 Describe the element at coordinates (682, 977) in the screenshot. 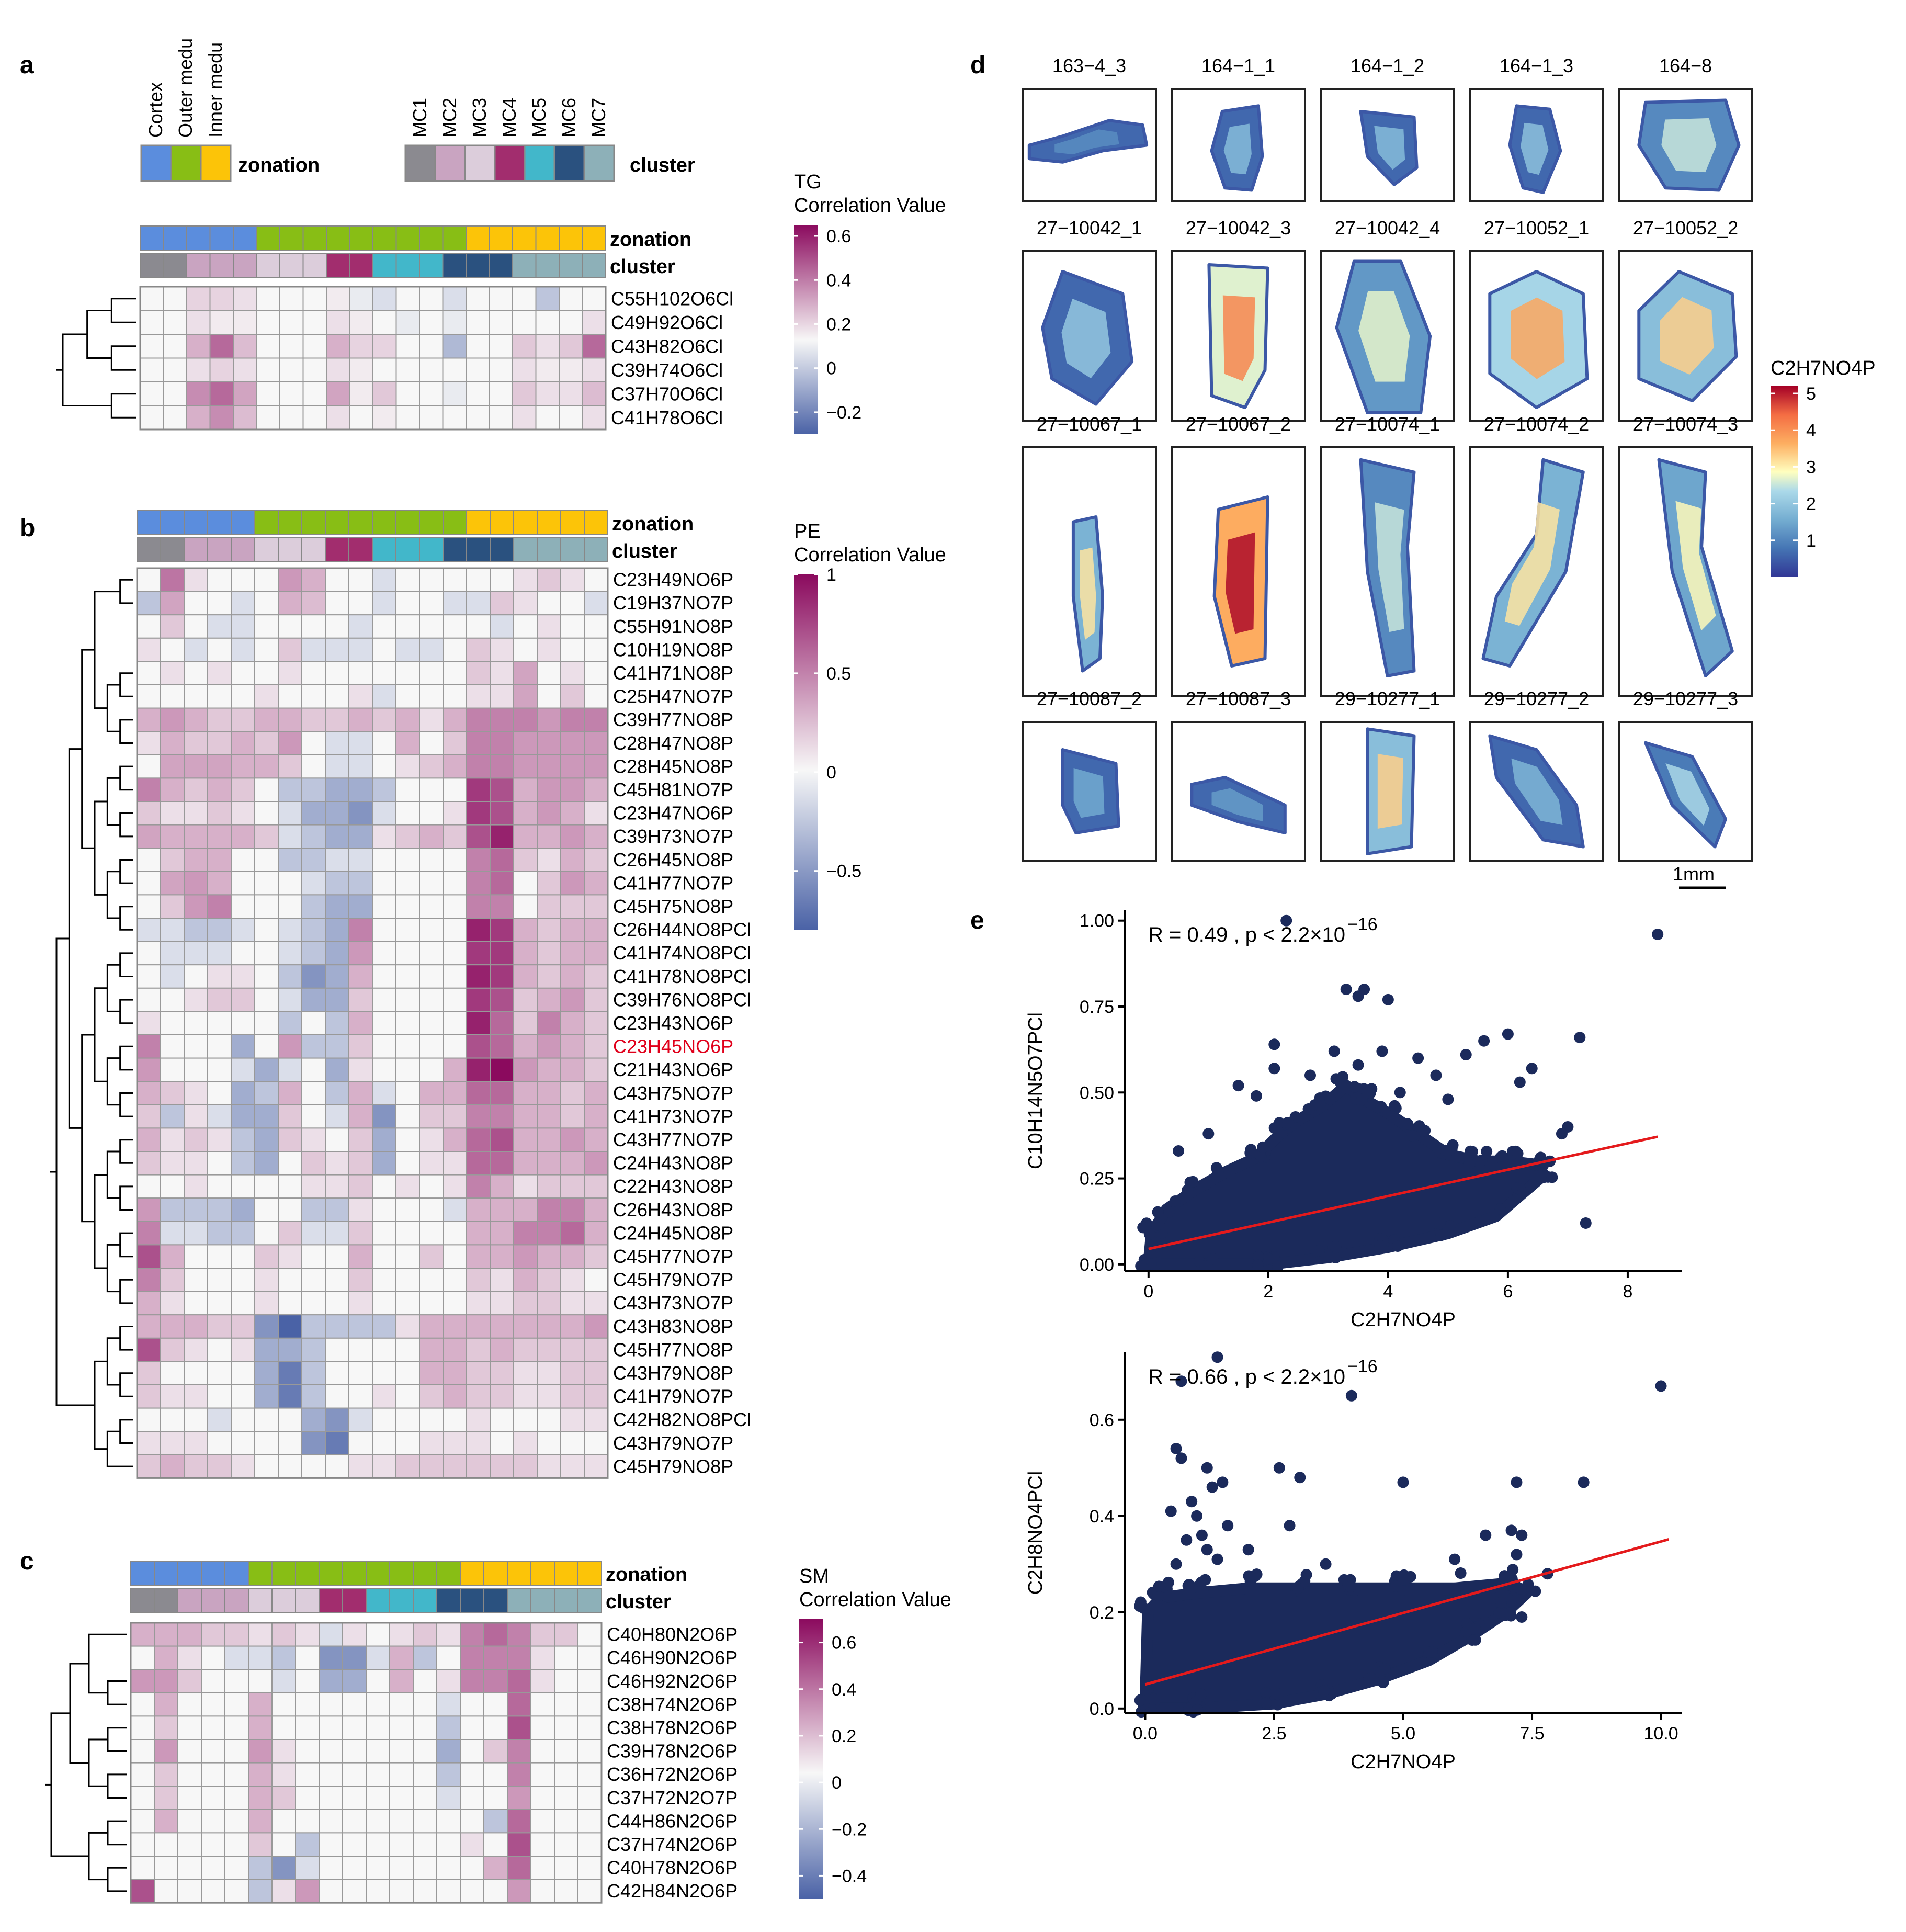

I see `row-label: C41H78NO8PCl` at that location.